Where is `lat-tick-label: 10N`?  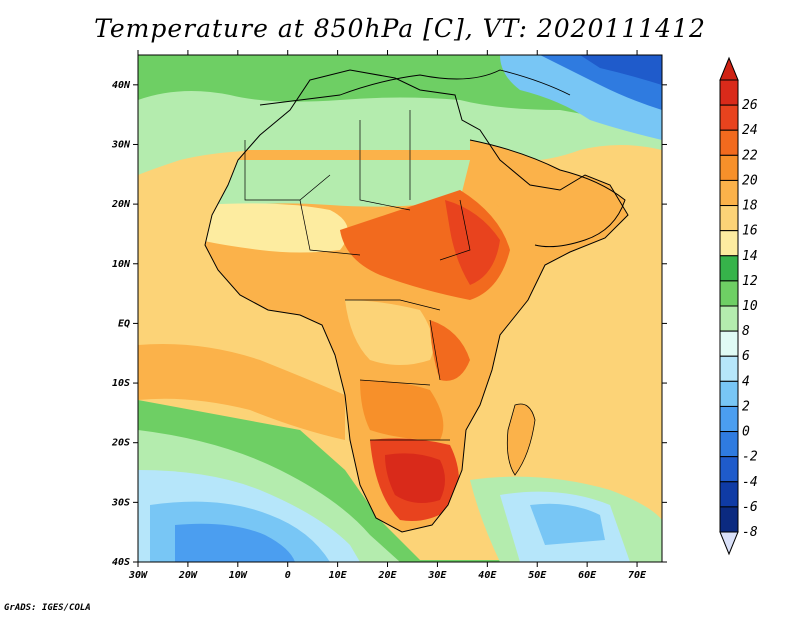 lat-tick-label: 10N is located at coordinates (121, 264).